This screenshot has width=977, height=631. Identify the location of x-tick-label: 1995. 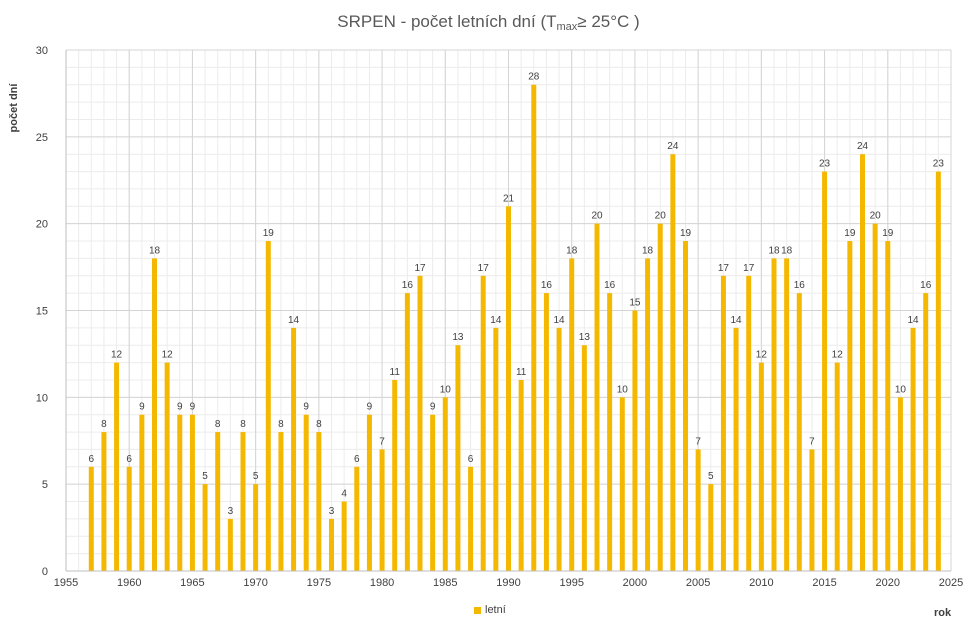
(571, 583).